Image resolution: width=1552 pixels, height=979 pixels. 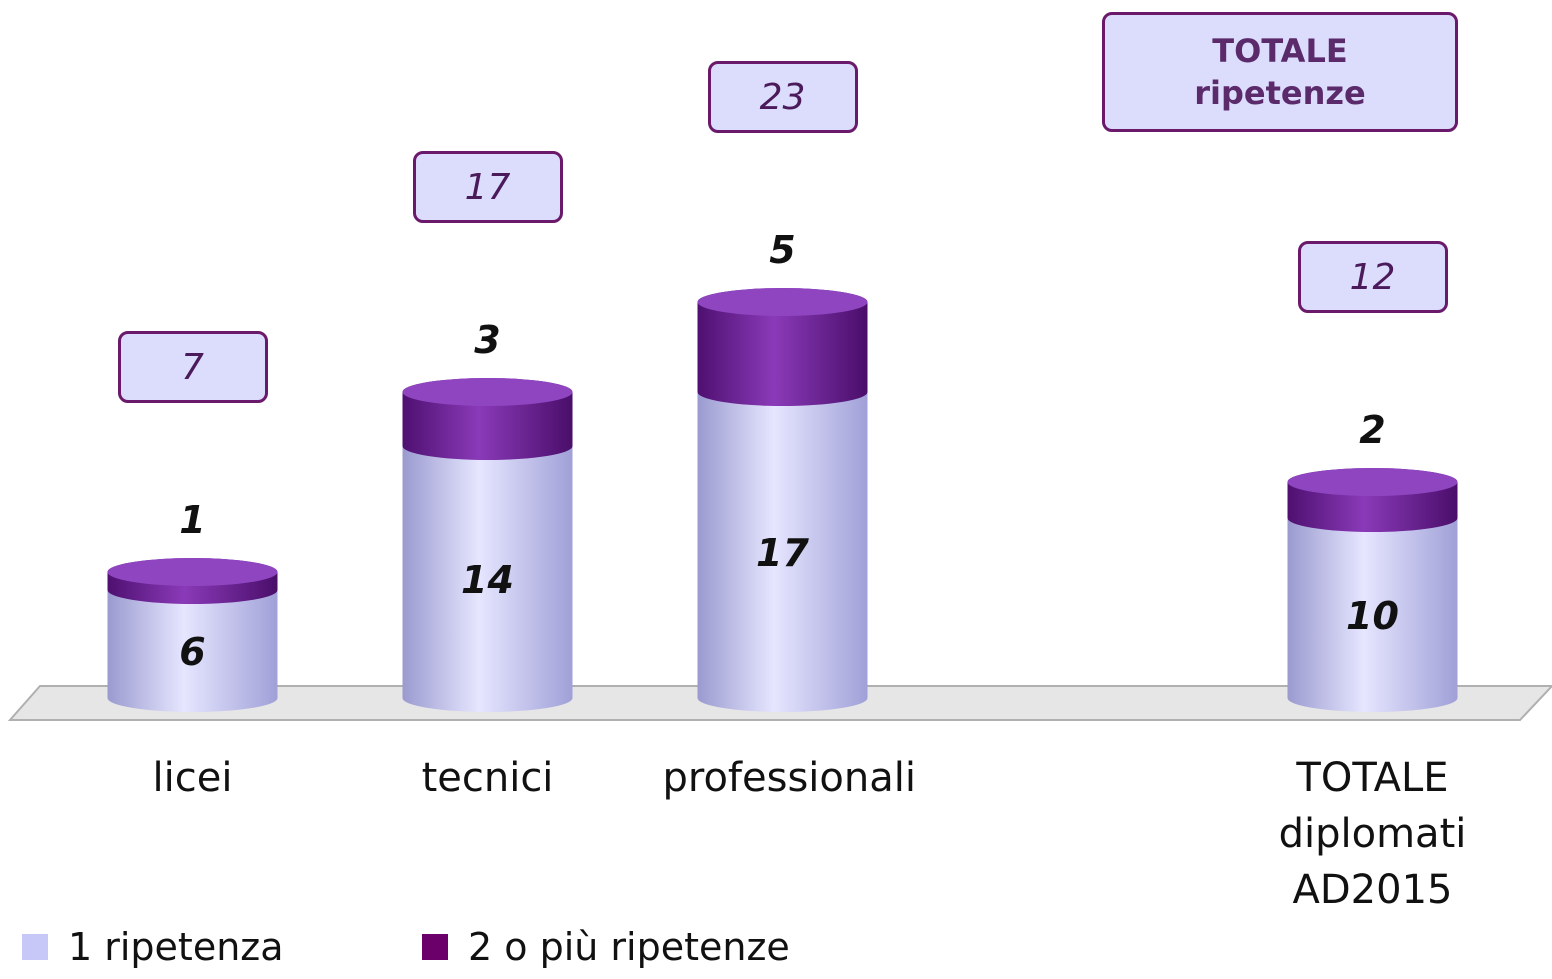 I want to click on total-label: 23, so click(x=782, y=97).